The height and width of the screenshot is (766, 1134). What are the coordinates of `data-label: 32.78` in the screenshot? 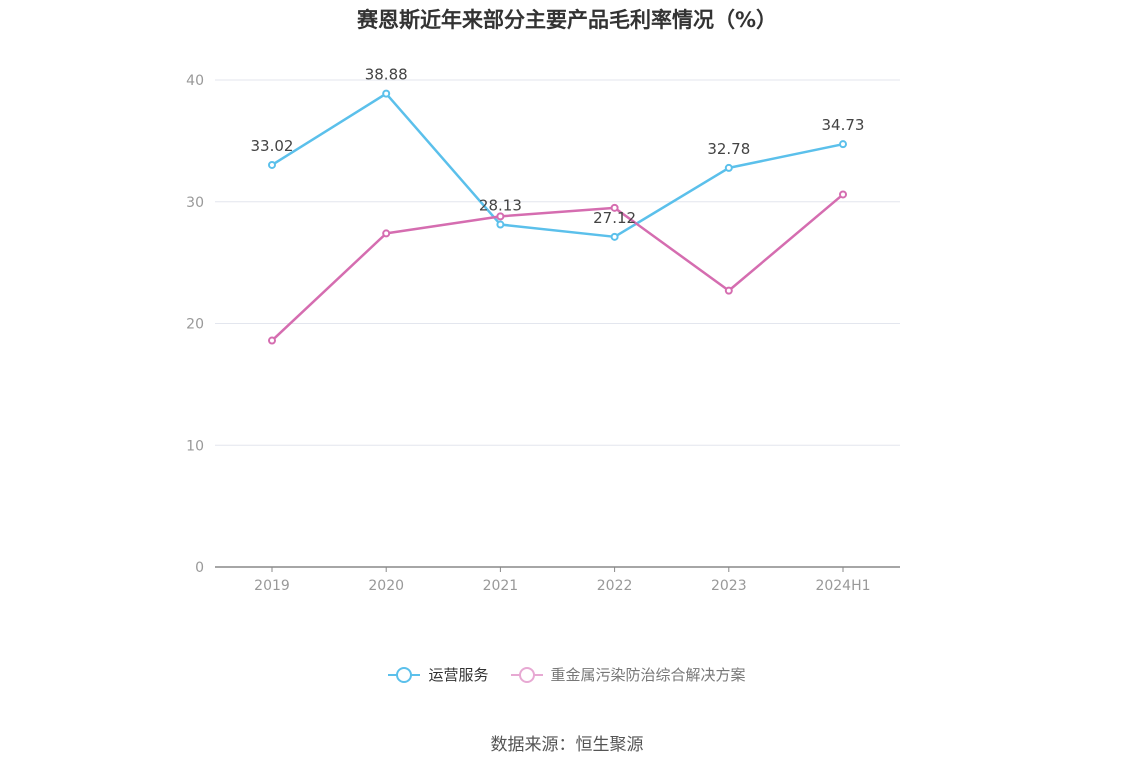 It's located at (728, 149).